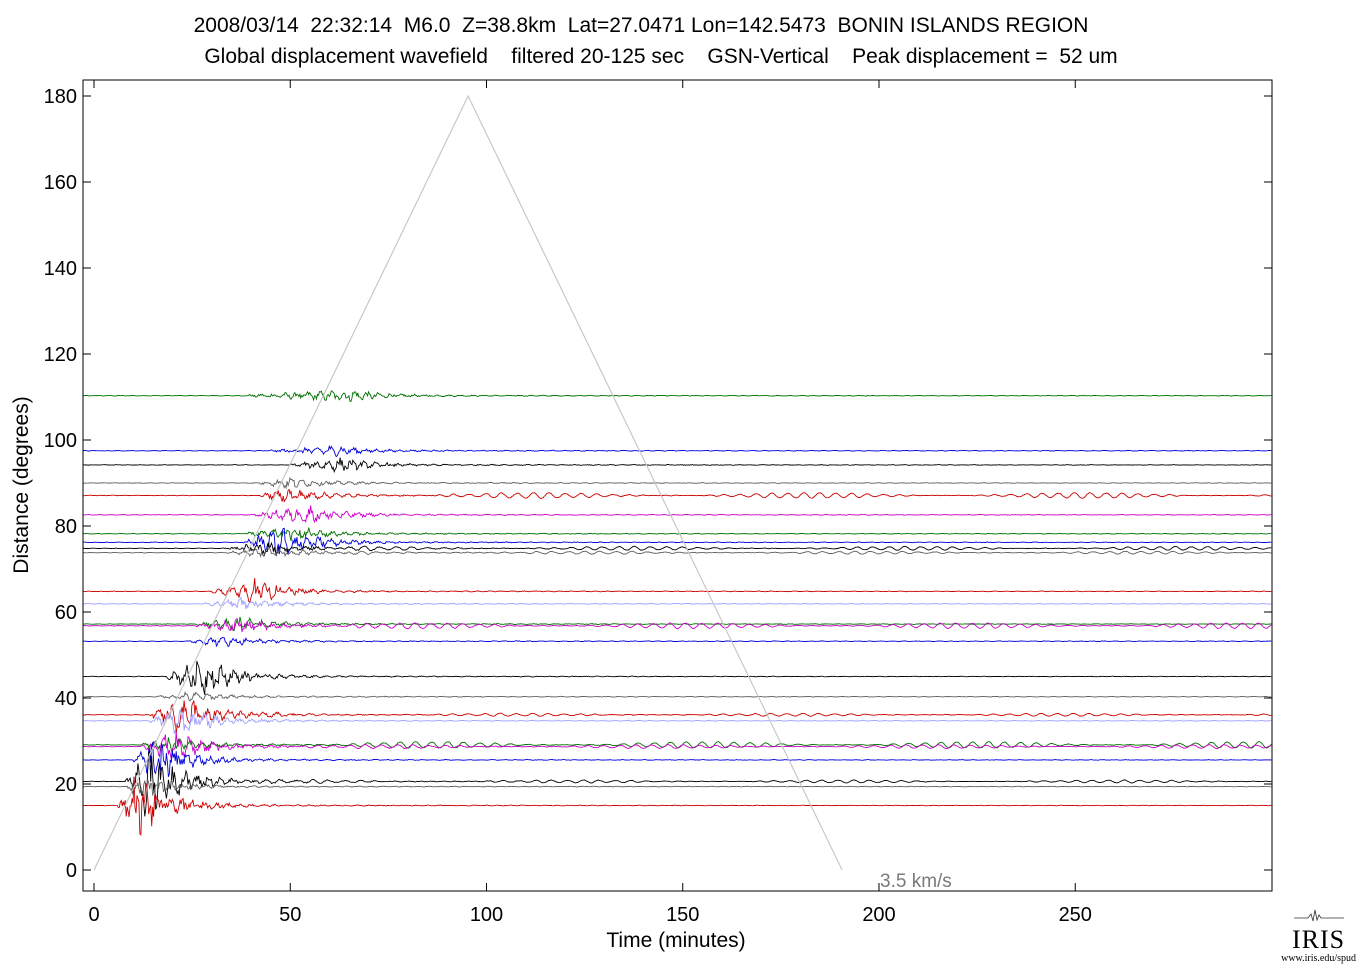 This screenshot has width=1362, height=964. What do you see at coordinates (878, 915) in the screenshot?
I see `x-tick-label-4: 200` at bounding box center [878, 915].